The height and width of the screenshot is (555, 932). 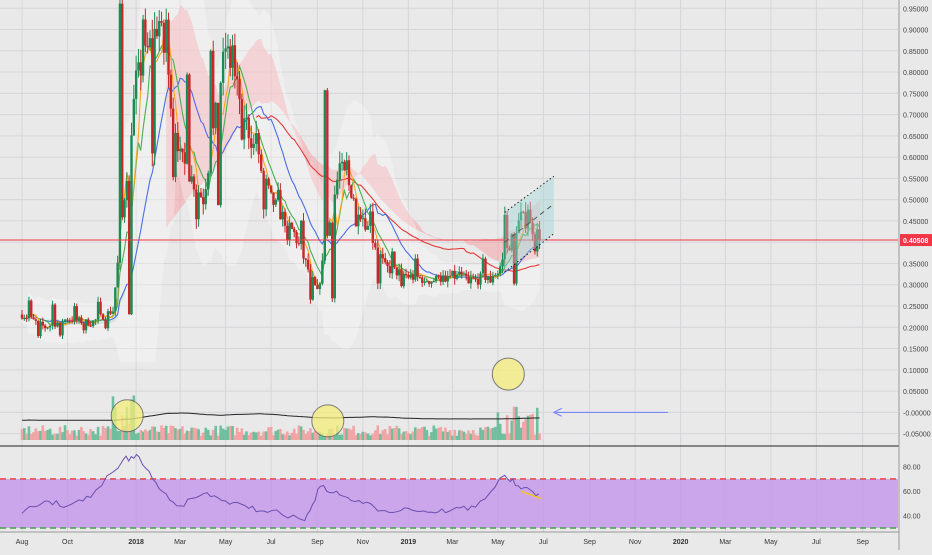 What do you see at coordinates (180, 542) in the screenshot?
I see `time-tick-label: Mar` at bounding box center [180, 542].